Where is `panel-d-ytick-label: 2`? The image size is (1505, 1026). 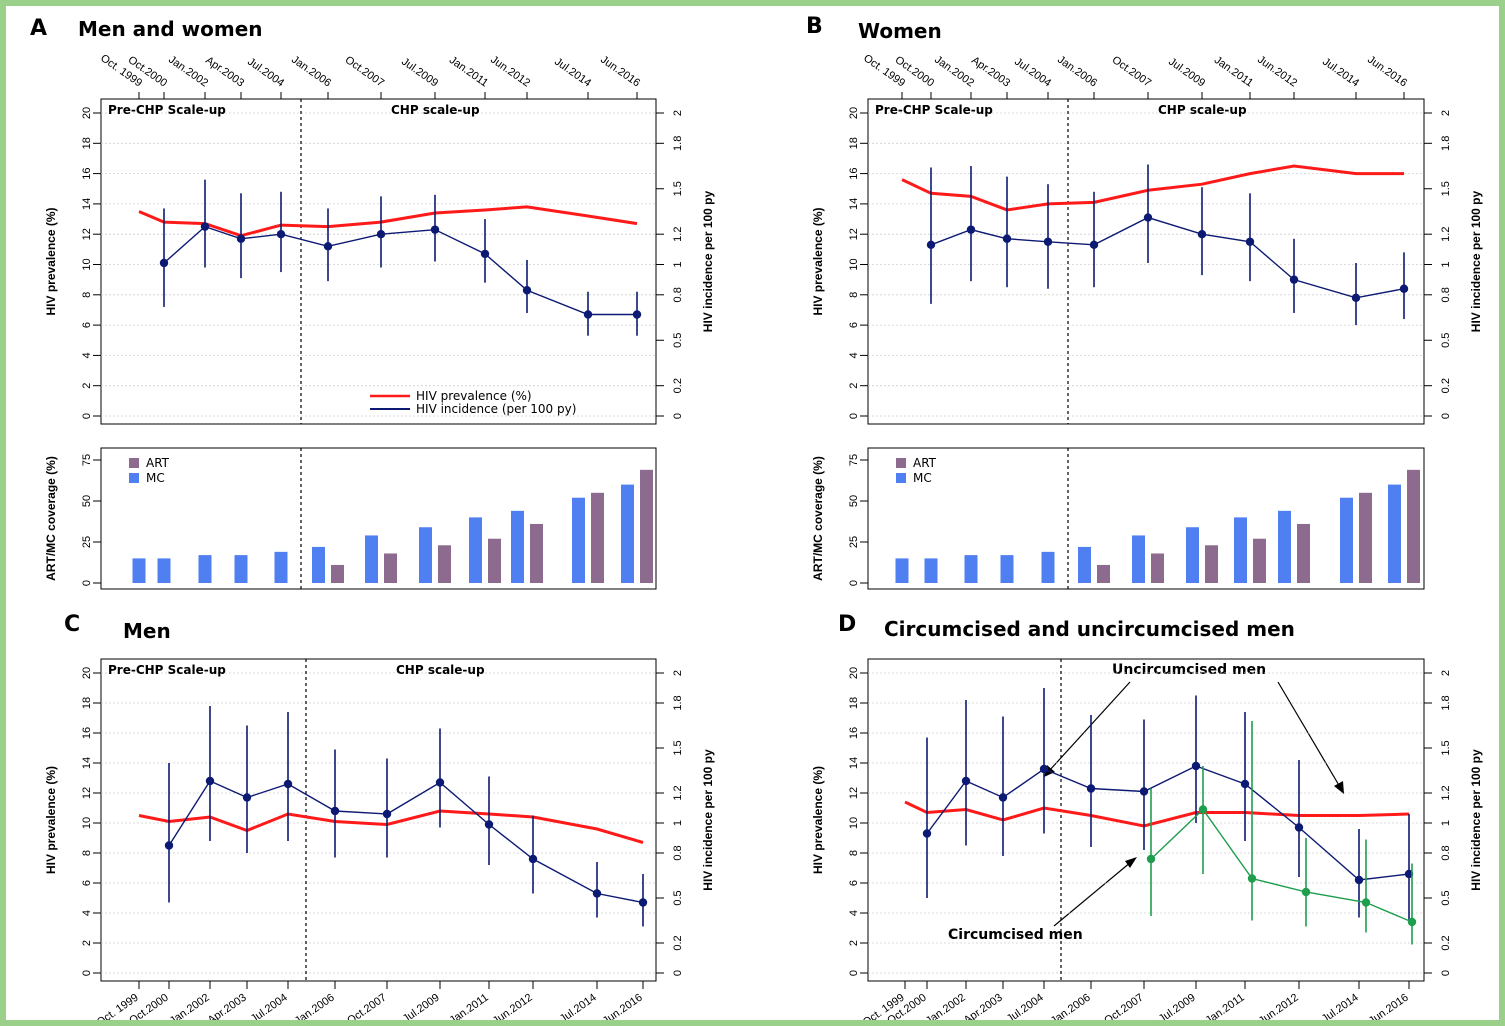 panel-d-ytick-label: 2 is located at coordinates (854, 943).